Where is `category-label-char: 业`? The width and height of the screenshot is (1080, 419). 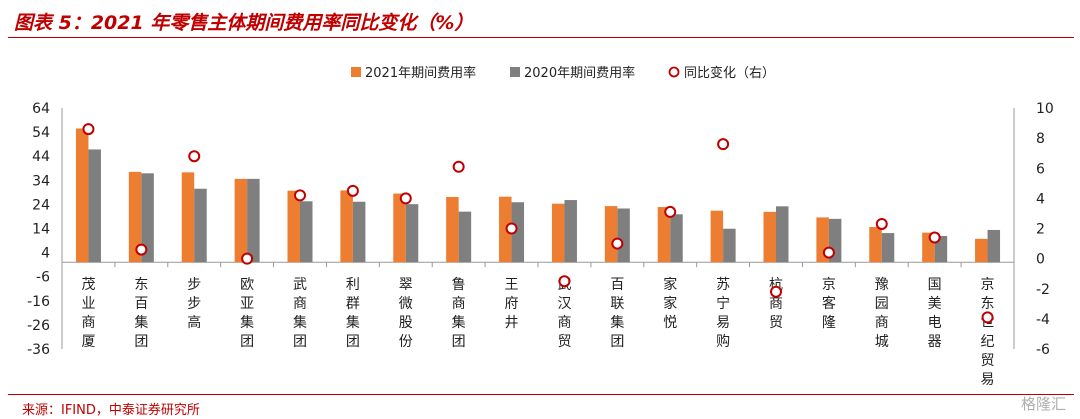 category-label-char: 业 is located at coordinates (88, 304).